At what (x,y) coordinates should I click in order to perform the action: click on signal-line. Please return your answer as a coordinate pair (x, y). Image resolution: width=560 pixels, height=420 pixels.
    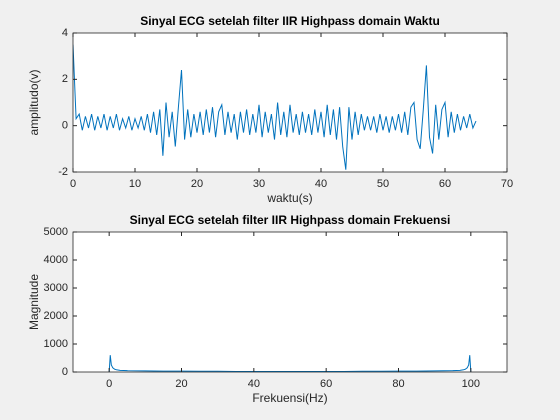
    Looking at the image, I should click on (290, 363).